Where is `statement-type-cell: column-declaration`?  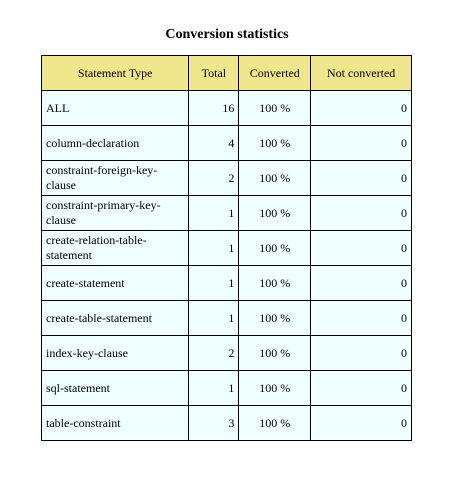 statement-type-cell: column-declaration is located at coordinates (115, 143).